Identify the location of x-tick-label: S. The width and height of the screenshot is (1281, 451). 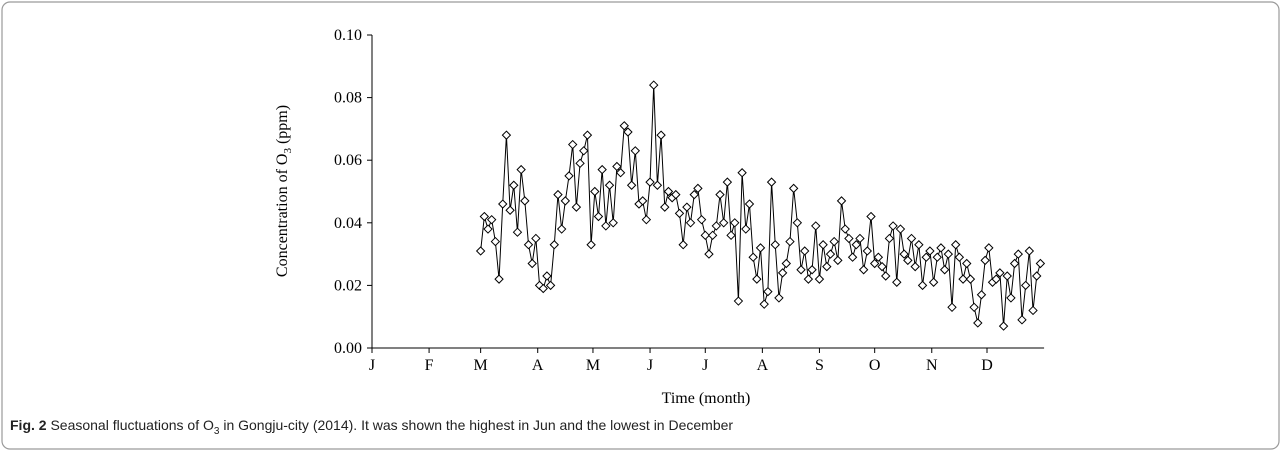
(819, 365).